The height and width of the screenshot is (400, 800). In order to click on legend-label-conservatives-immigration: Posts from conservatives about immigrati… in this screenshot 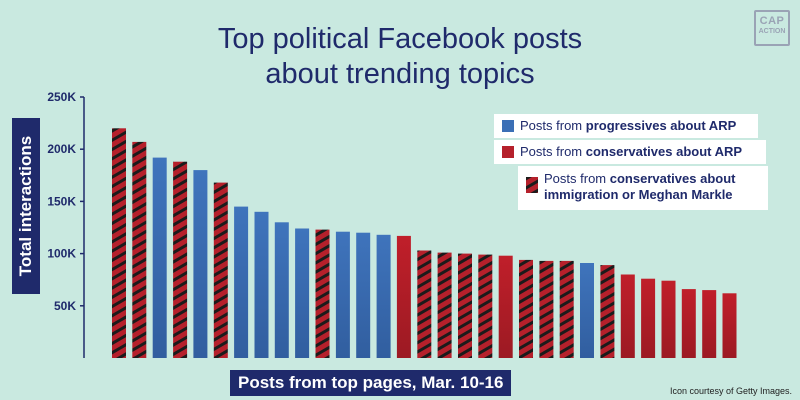, I will do `click(639, 187)`.